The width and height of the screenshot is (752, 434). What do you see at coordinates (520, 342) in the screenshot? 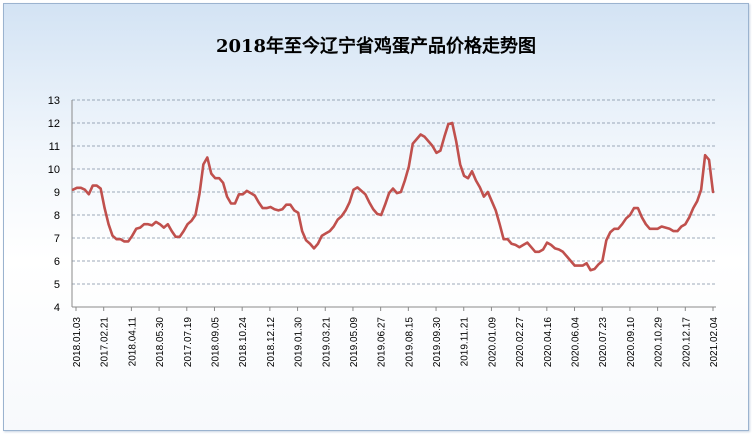
I see `x-tick-label: 2020.02.27` at bounding box center [520, 342].